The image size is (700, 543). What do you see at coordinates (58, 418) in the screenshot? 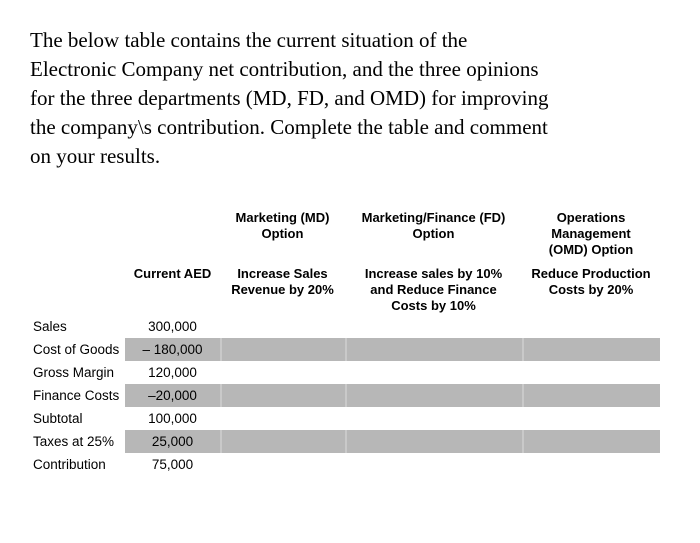
I see `row-label: Subtotal` at bounding box center [58, 418].